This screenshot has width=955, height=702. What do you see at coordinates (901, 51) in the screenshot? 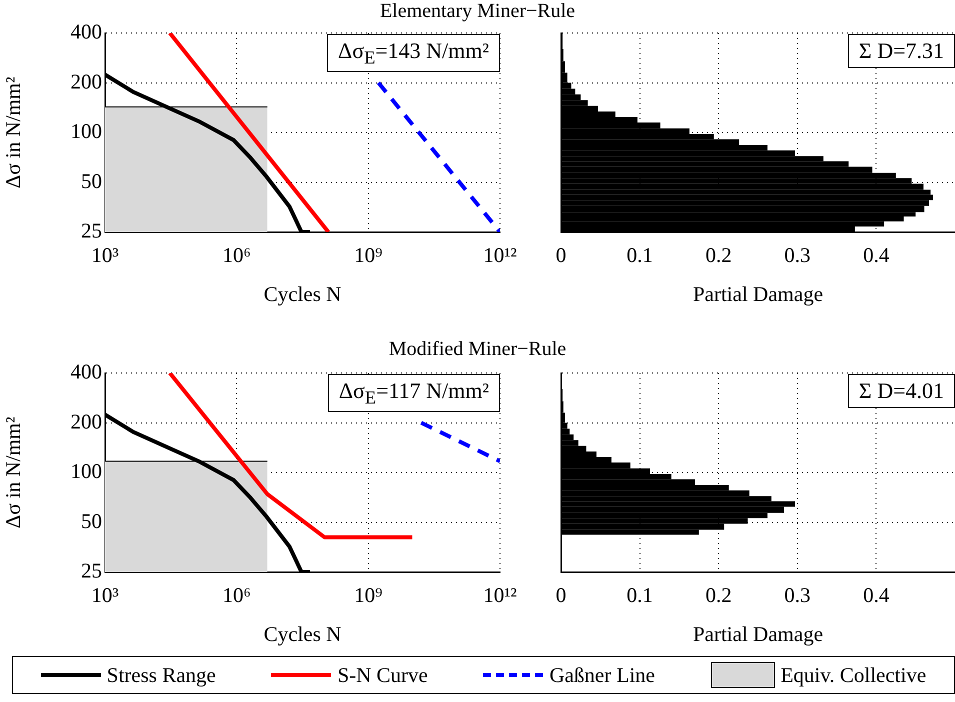
I see `annotation: Σ D=7.31` at bounding box center [901, 51].